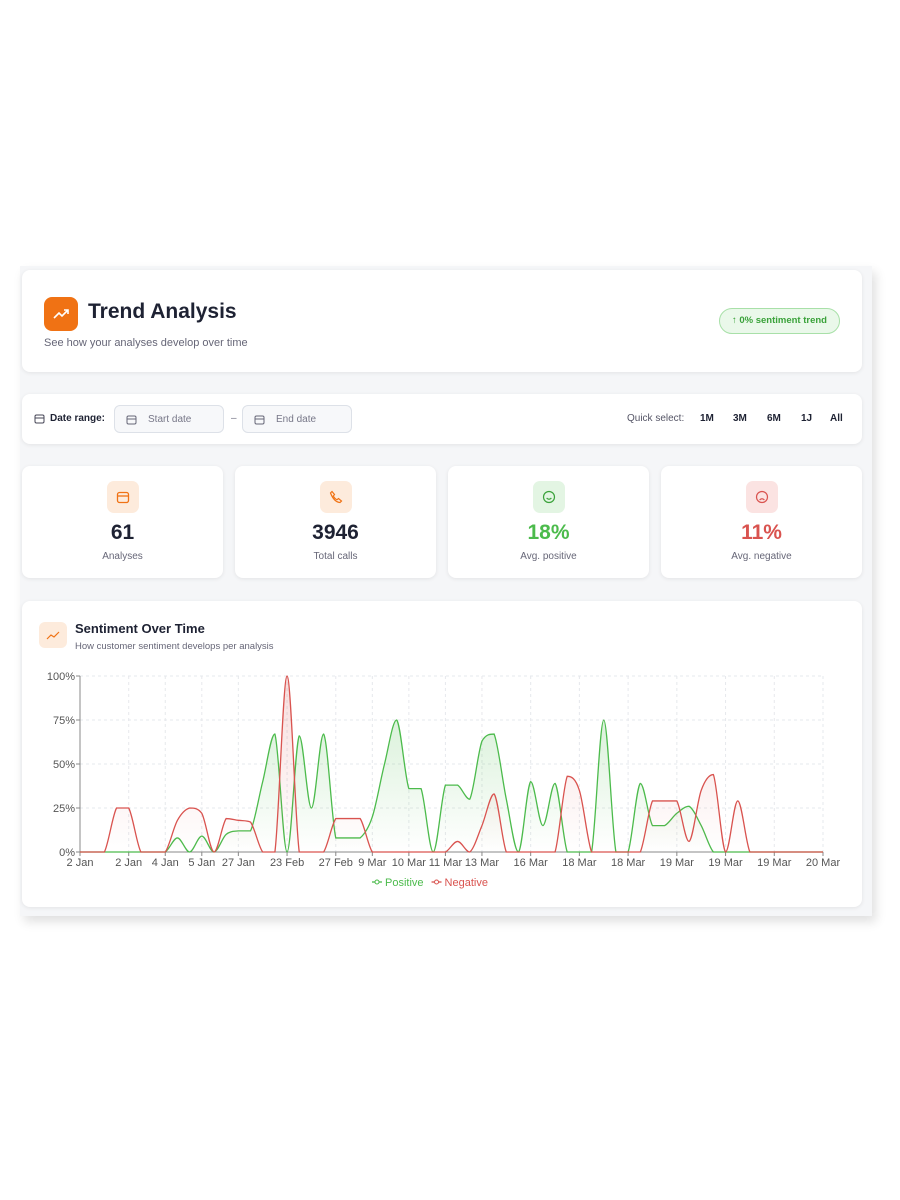 The width and height of the screenshot is (900, 1200). What do you see at coordinates (61, 314) in the screenshot?
I see `logo-icon` at bounding box center [61, 314].